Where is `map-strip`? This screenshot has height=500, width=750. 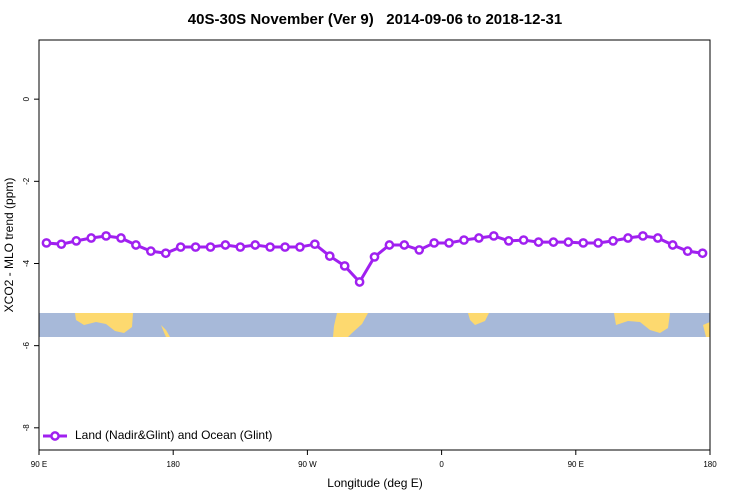 map-strip is located at coordinates (374, 325).